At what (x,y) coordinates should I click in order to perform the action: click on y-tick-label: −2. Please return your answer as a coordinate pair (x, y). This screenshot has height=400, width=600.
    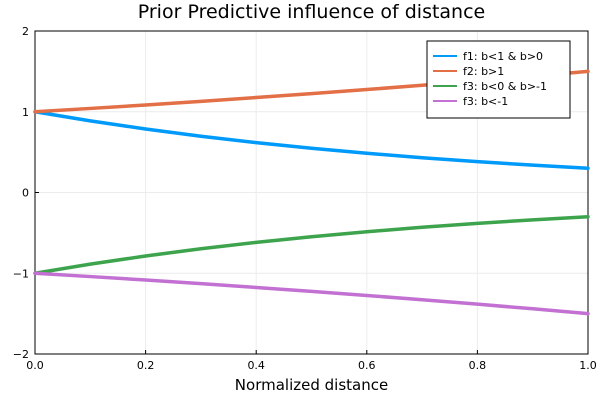
    Looking at the image, I should click on (21, 354).